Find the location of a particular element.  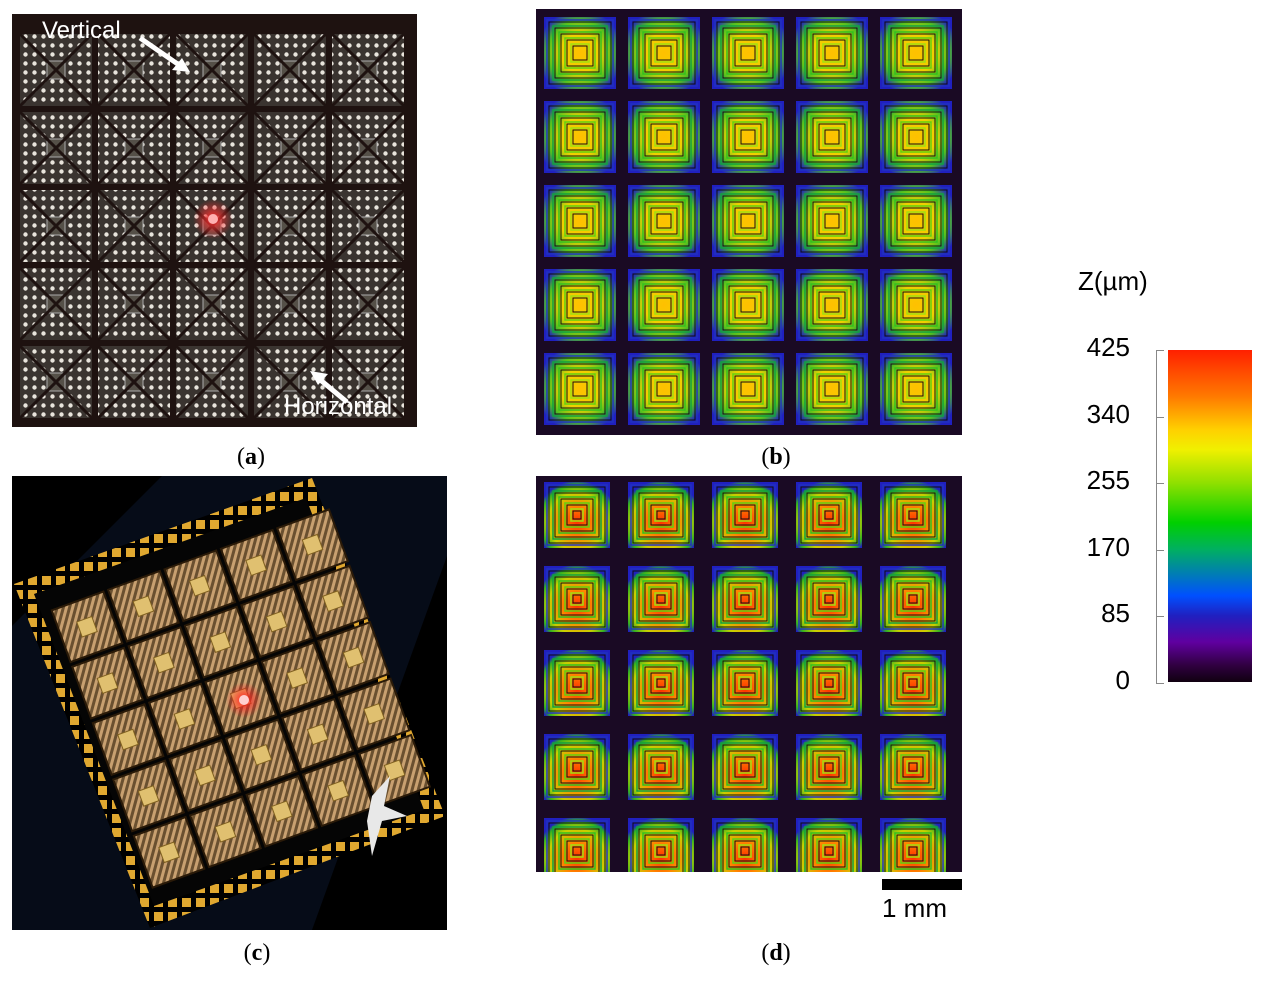

heightmap-b is located at coordinates (749, 222).